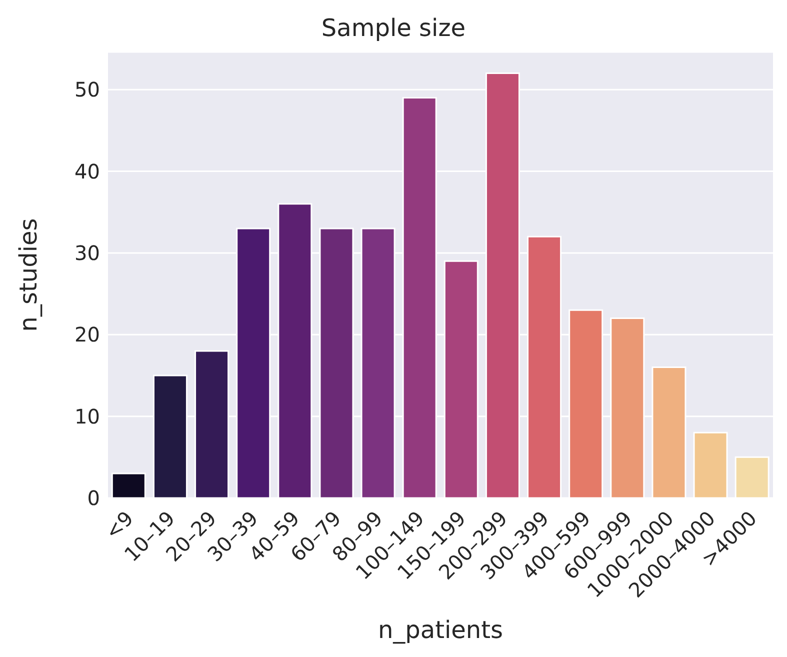 Image resolution: width=787 pixels, height=657 pixels. What do you see at coordinates (87, 416) in the screenshot?
I see `y-tick-label: 10` at bounding box center [87, 416].